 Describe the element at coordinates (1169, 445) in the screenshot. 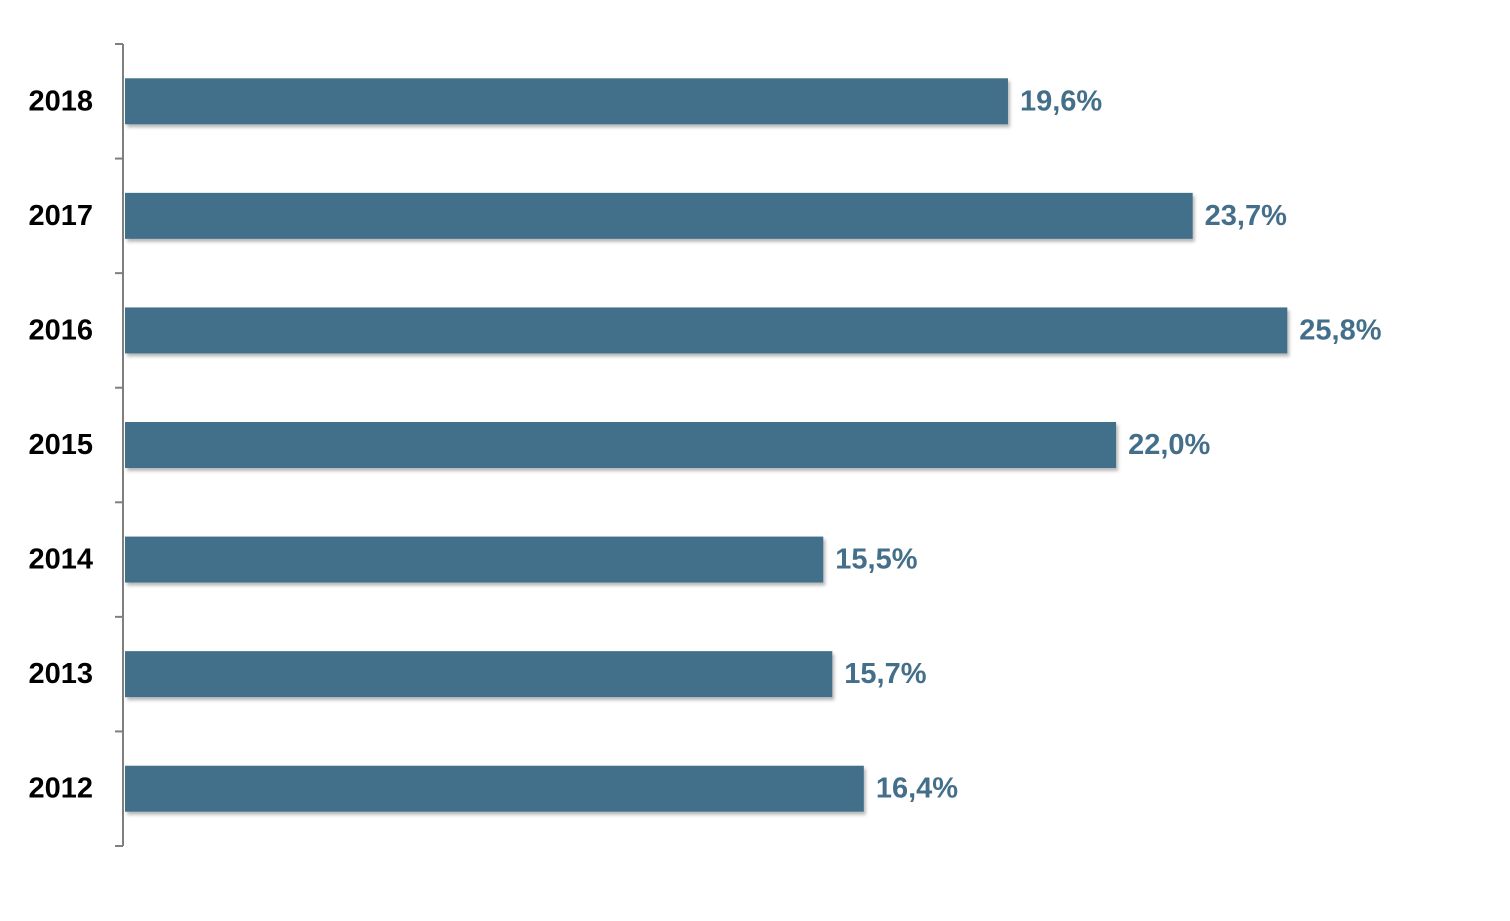

I see `value-label-2015: 22,0%` at that location.